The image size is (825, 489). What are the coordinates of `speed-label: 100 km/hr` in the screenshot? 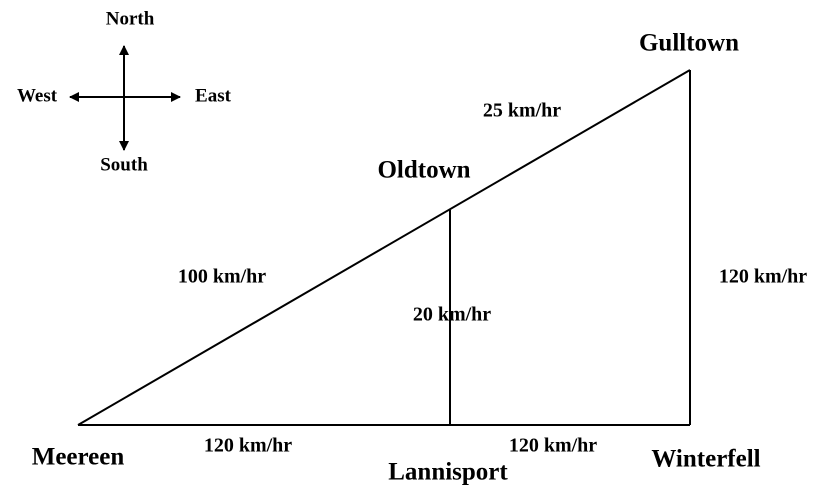 It's located at (222, 277).